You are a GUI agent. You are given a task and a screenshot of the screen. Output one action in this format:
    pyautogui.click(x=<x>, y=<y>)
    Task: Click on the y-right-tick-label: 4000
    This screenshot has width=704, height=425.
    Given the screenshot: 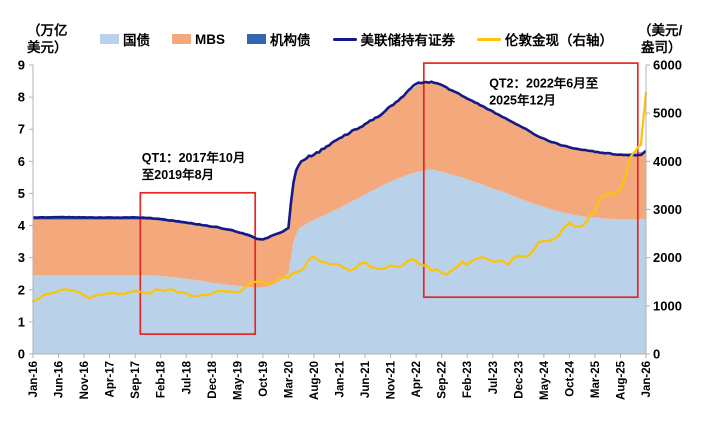 What is the action you would take?
    pyautogui.click(x=667, y=161)
    